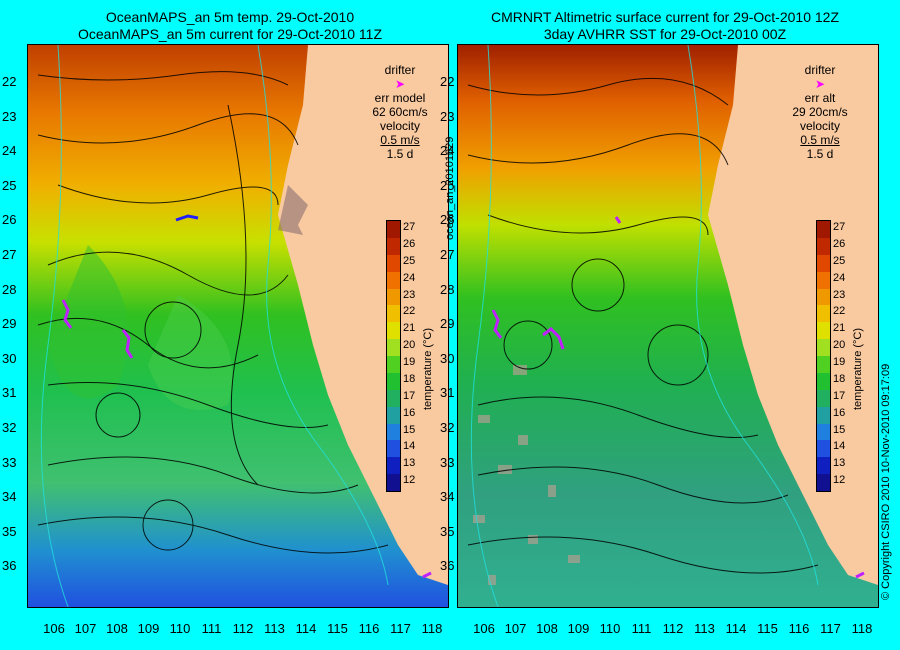 The width and height of the screenshot is (900, 650). I want to click on left-legend-speed: 0.5 m/s, so click(400, 140).